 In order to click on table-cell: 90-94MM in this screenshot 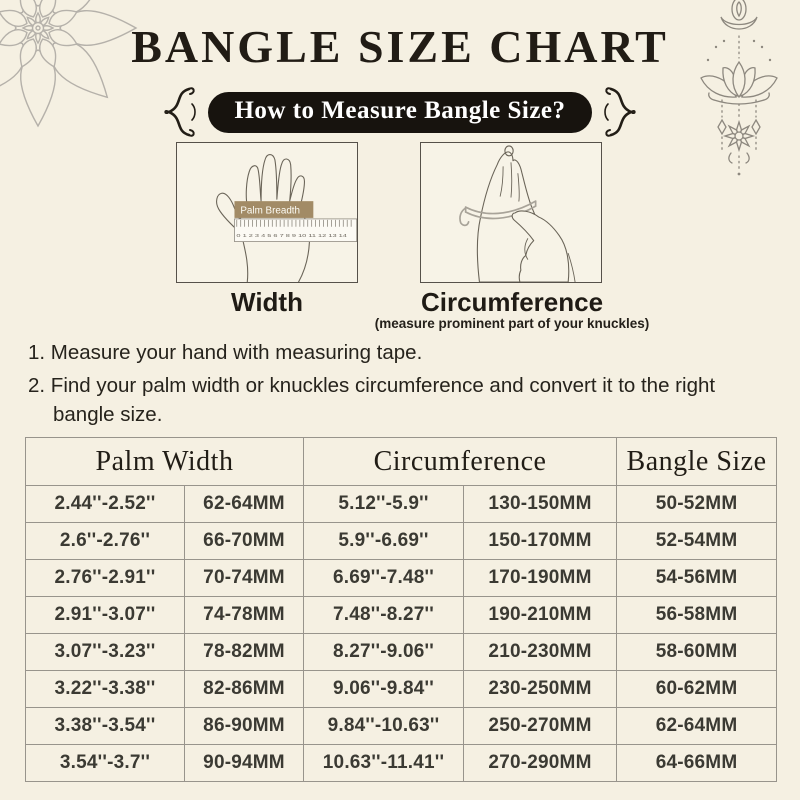, I will do `click(244, 763)`.